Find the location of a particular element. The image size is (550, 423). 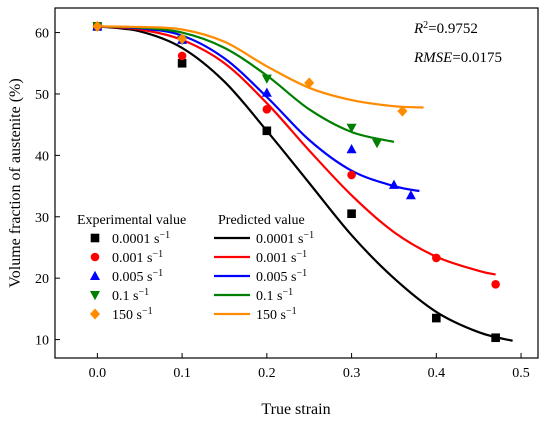

r2-power: 2 is located at coordinates (425, 25).